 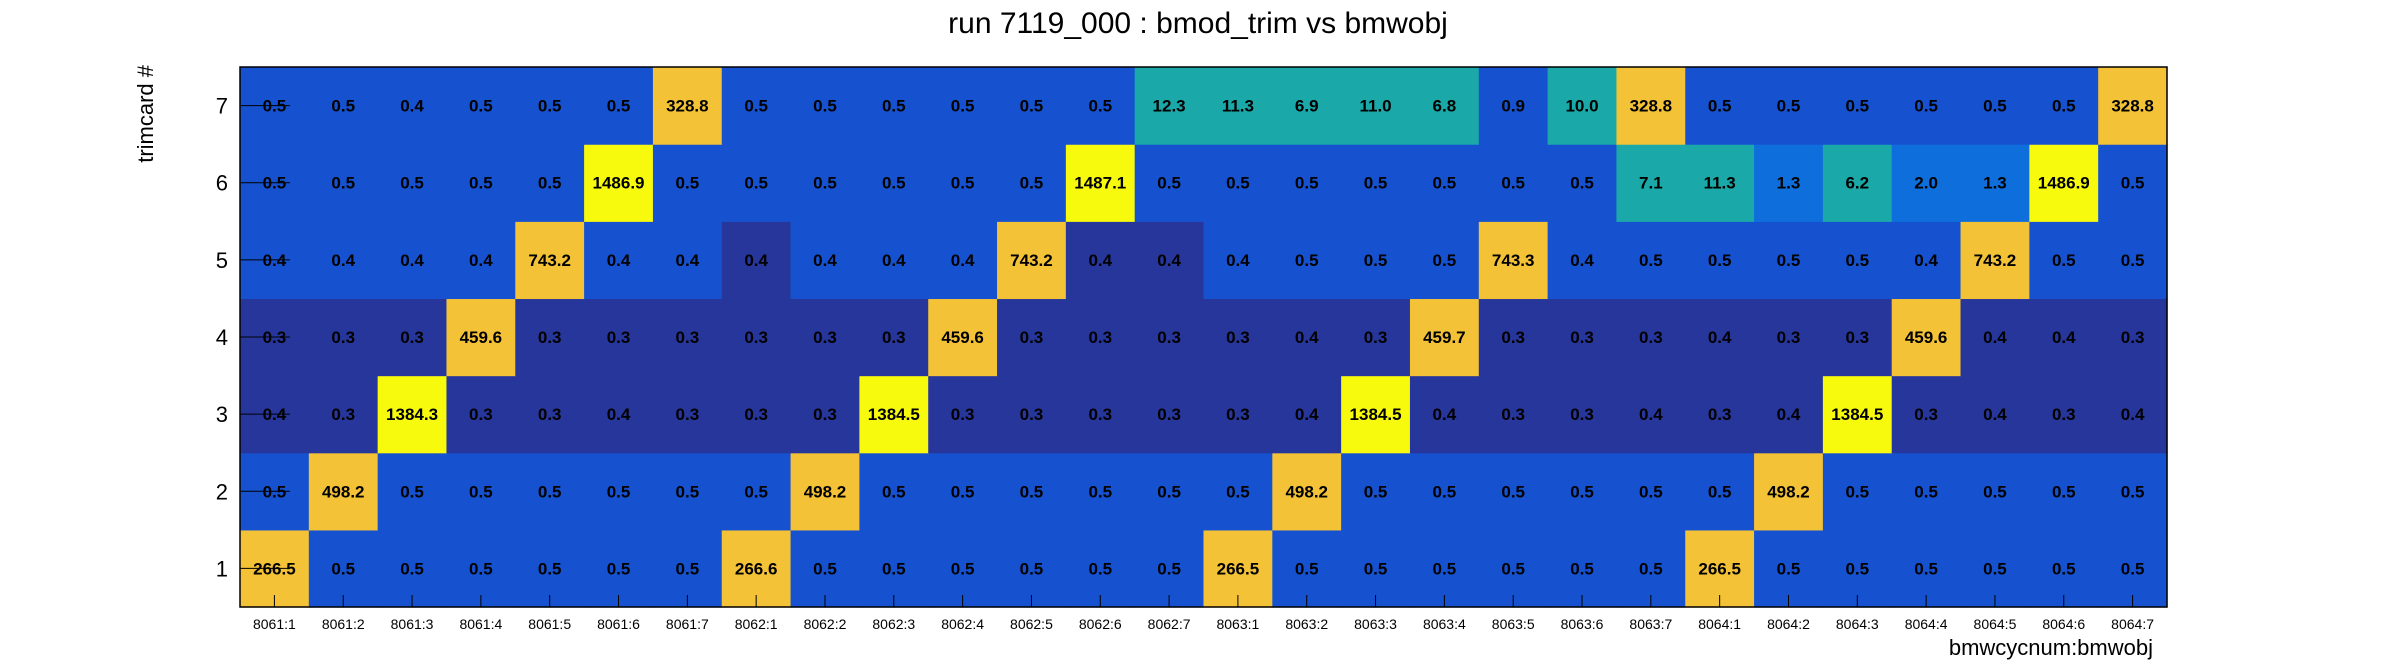 I want to click on x-tick-label: 8061:3, so click(x=412, y=624).